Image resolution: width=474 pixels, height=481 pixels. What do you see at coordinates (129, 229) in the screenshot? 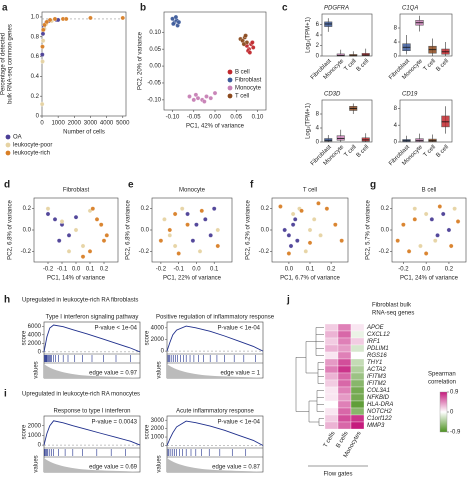
I see `y-axis-label: PC2, 6.8% of variance` at bounding box center [129, 229].